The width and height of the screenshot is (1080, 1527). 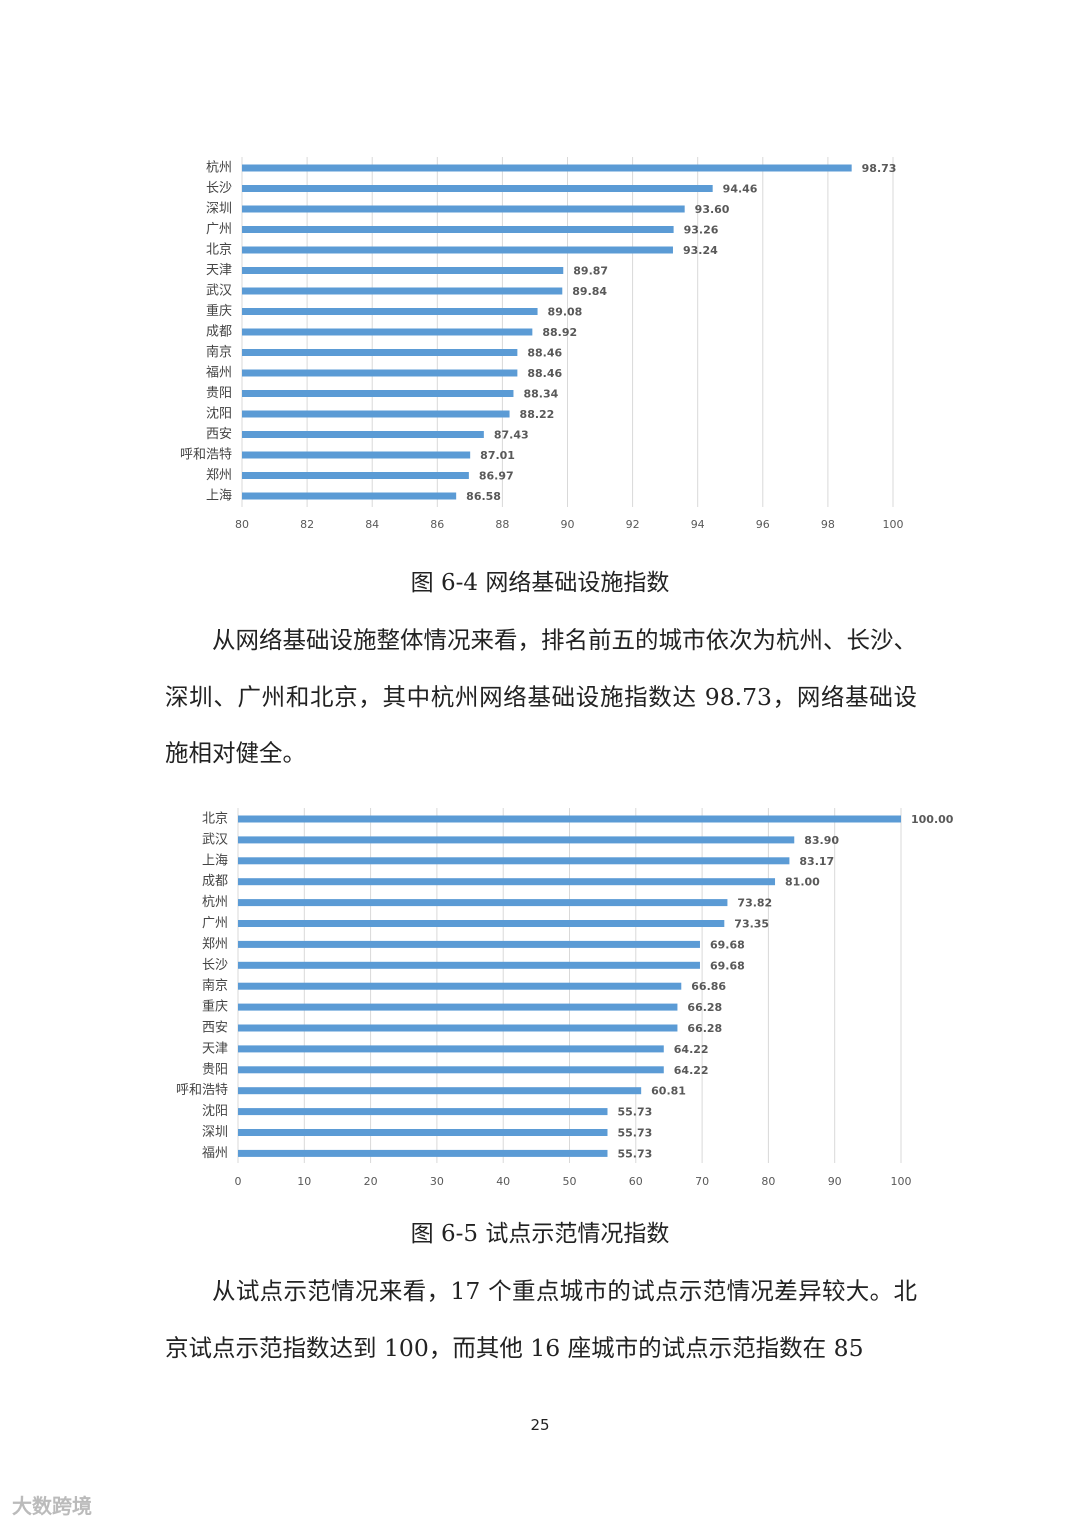 What do you see at coordinates (544, 373) in the screenshot?
I see `data-label: 88.46` at bounding box center [544, 373].